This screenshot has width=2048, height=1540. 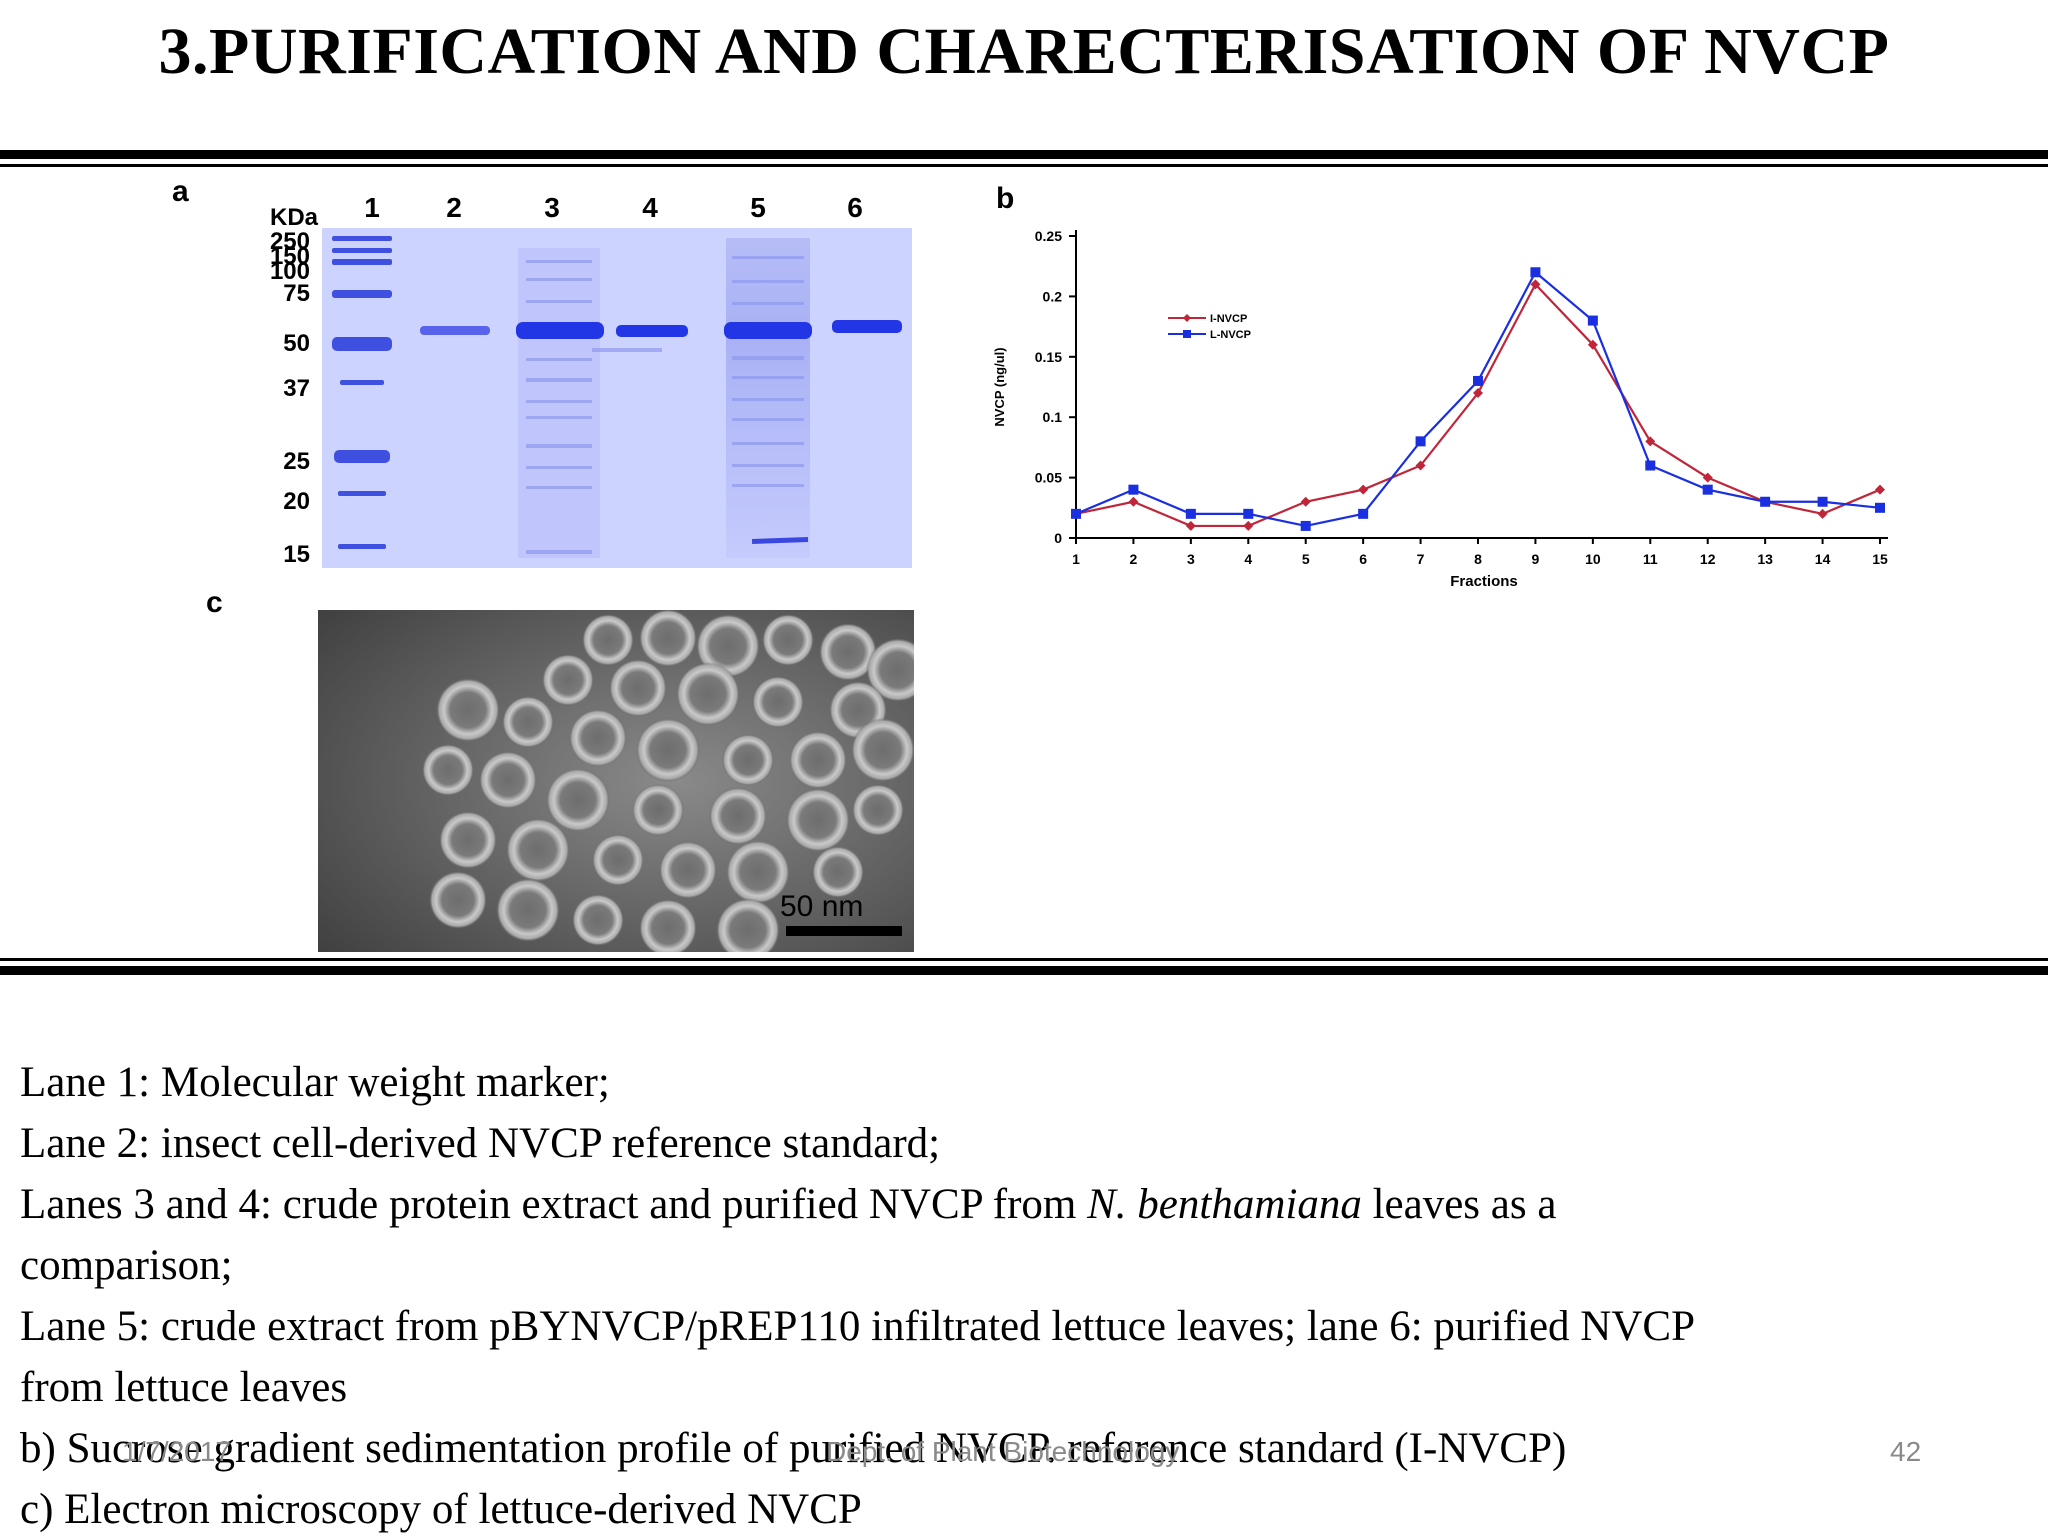 I want to click on x-tick-label: 10, so click(x=1593, y=559).